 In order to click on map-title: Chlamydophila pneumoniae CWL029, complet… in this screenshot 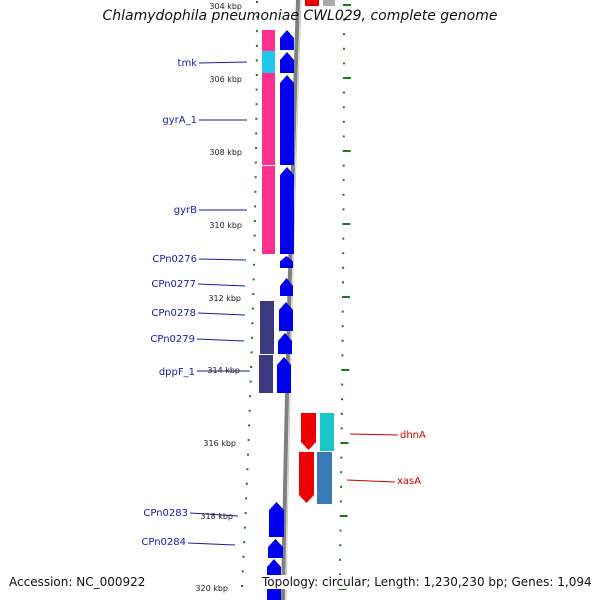, I will do `click(300, 16)`.